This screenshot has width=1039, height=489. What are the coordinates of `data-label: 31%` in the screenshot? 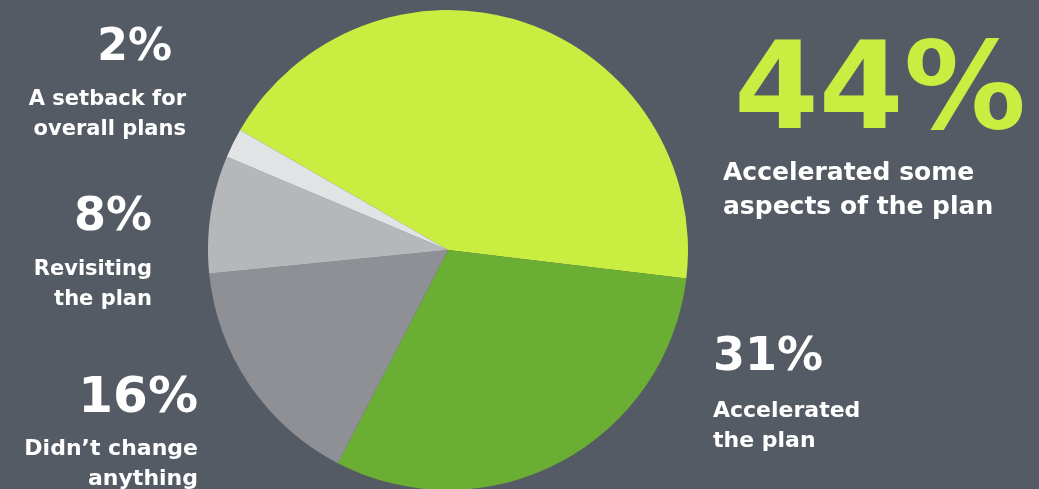 It's located at (768, 354).